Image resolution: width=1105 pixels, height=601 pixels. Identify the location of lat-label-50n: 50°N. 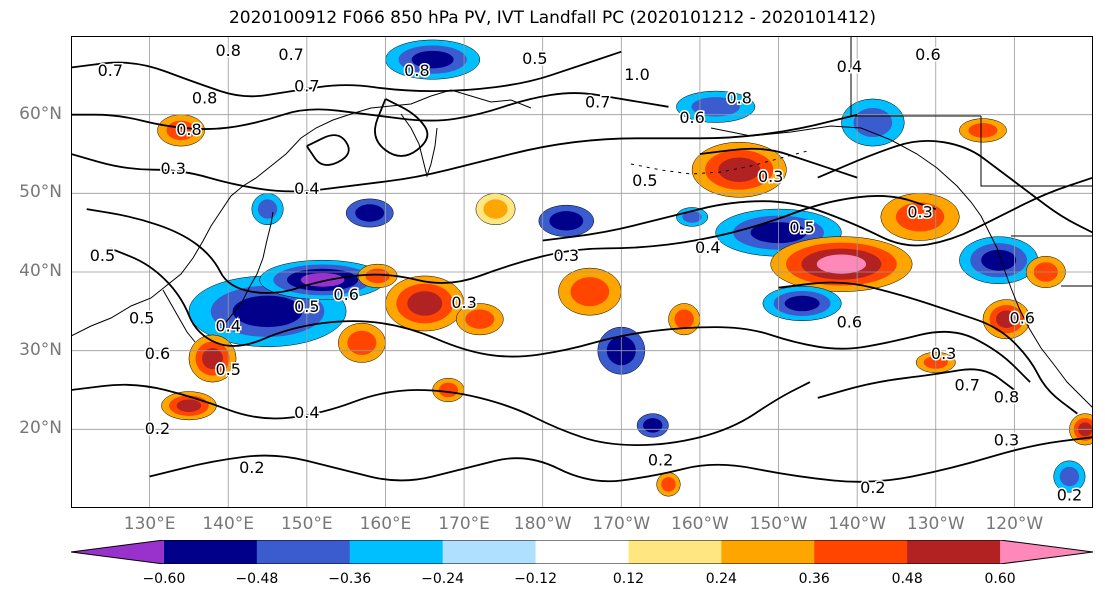
(40, 192).